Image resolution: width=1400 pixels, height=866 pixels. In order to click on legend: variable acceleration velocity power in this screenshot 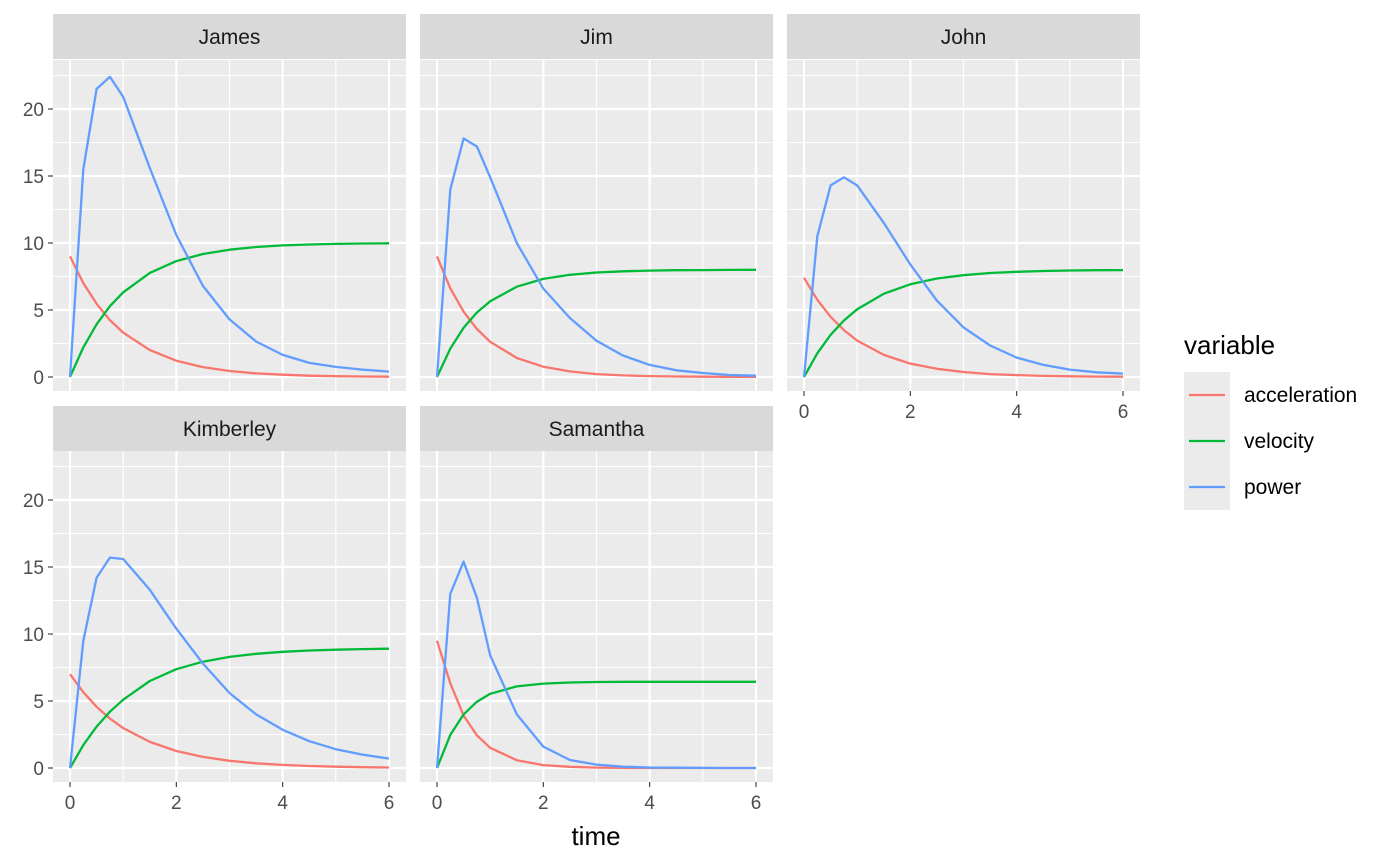, I will do `click(1270, 420)`.